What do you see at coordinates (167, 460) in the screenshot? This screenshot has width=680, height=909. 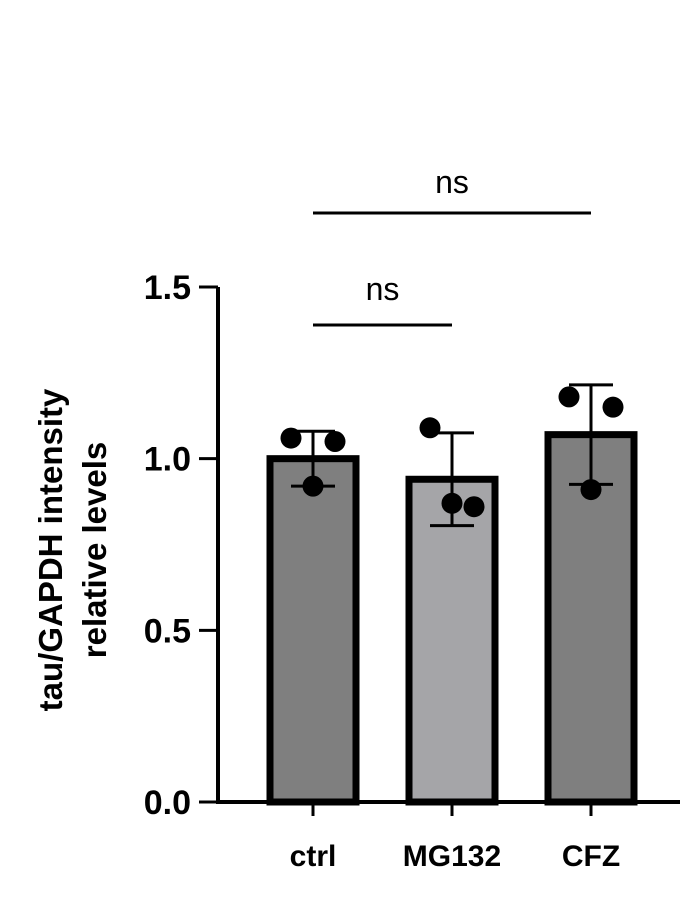 I see `y-tick-label-1.0: 1.0` at bounding box center [167, 460].